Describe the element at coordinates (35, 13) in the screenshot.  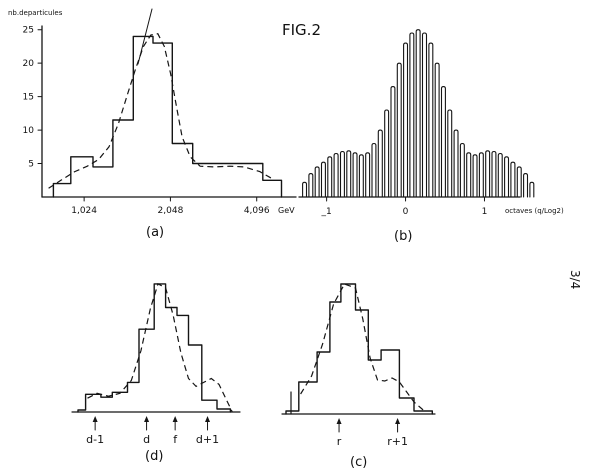
I see `panel-a-ylabel: nb.departicules` at that location.